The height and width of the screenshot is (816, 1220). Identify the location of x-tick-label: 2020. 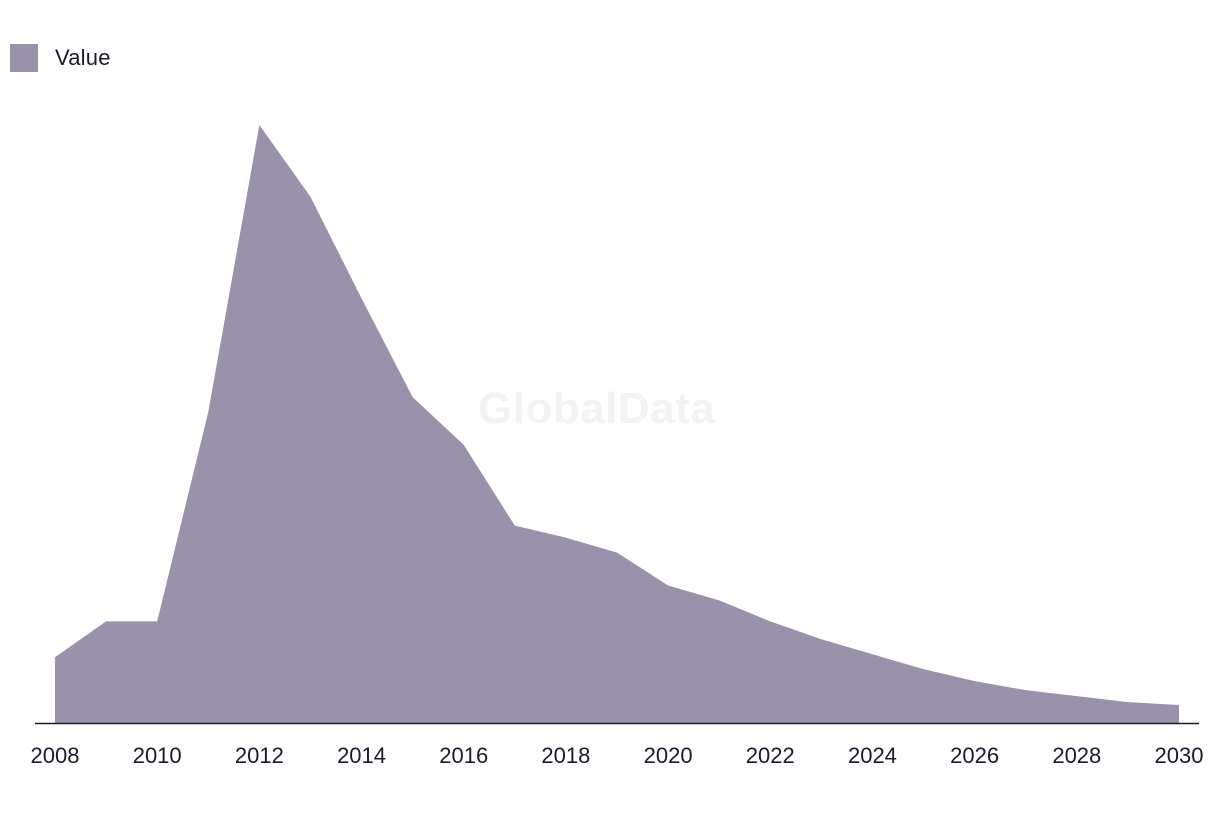
(668, 755).